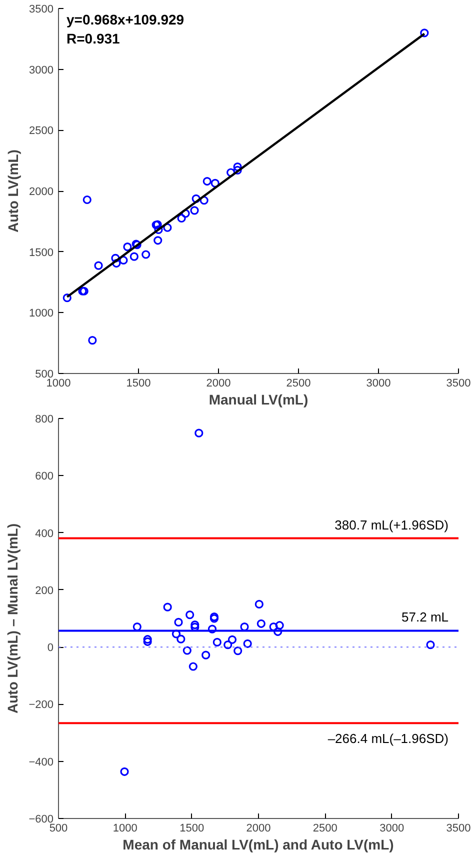 This screenshot has width=472, height=859. I want to click on y-tick-label: 1500, so click(41, 252).